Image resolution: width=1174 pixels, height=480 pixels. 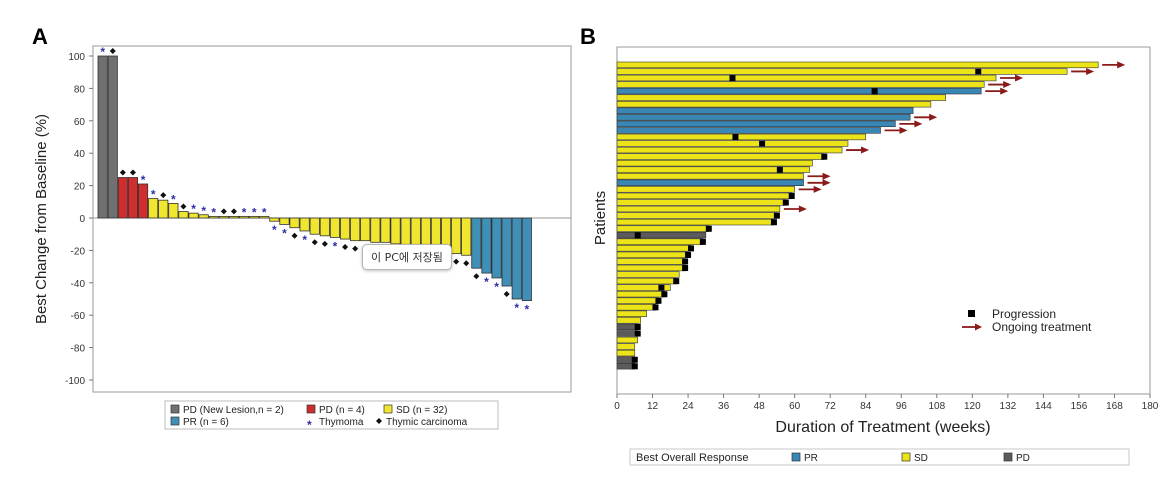 I want to click on x-tick-label: 156, so click(x=1079, y=406).